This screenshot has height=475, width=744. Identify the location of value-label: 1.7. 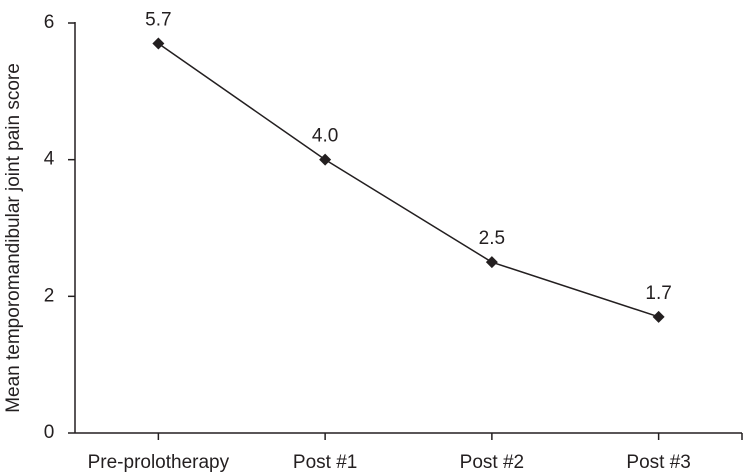
(658, 293).